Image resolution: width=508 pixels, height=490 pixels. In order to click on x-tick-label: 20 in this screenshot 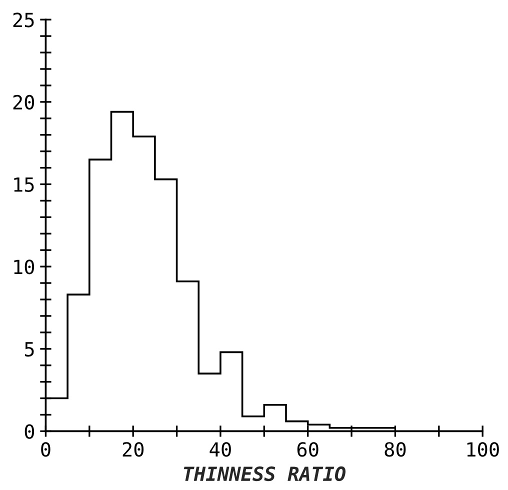, I will do `click(133, 449)`.